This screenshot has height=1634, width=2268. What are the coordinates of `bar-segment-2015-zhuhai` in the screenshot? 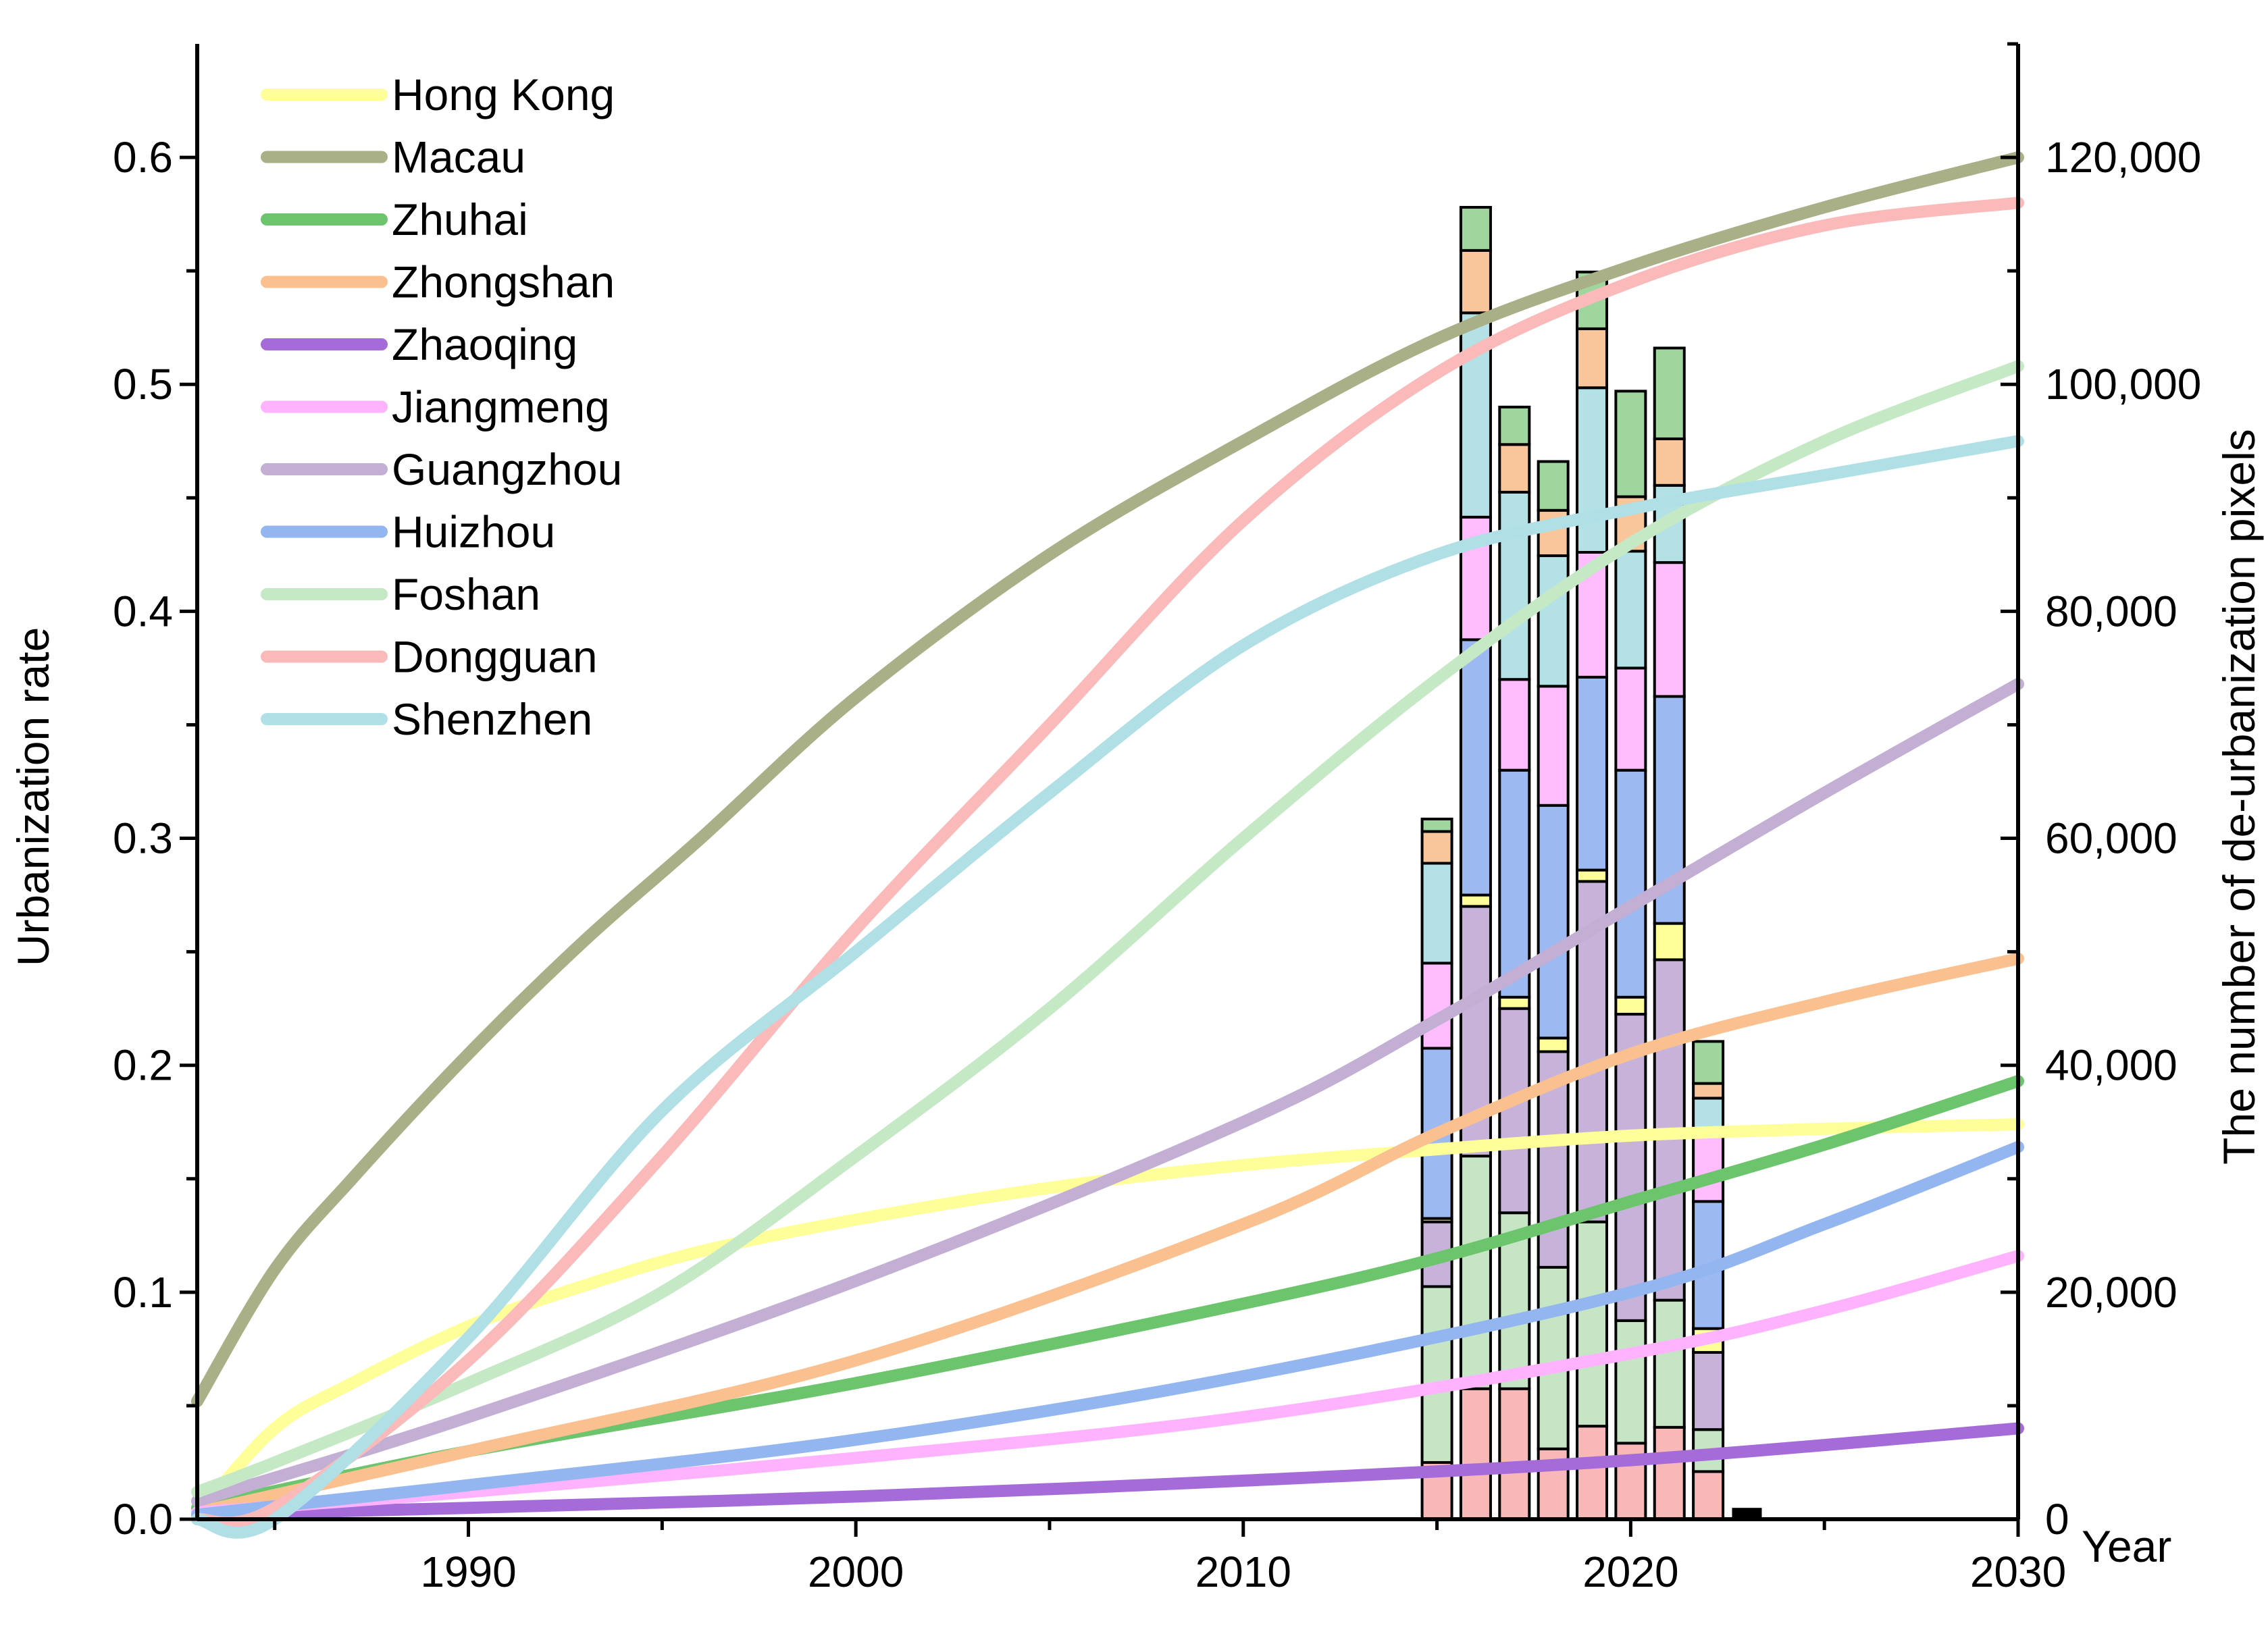 It's located at (1436, 825).